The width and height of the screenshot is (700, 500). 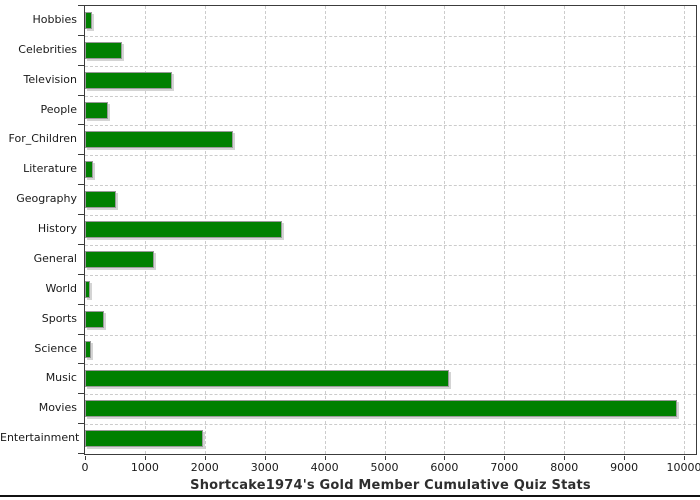 What do you see at coordinates (57, 229) in the screenshot?
I see `category-label: History` at bounding box center [57, 229].